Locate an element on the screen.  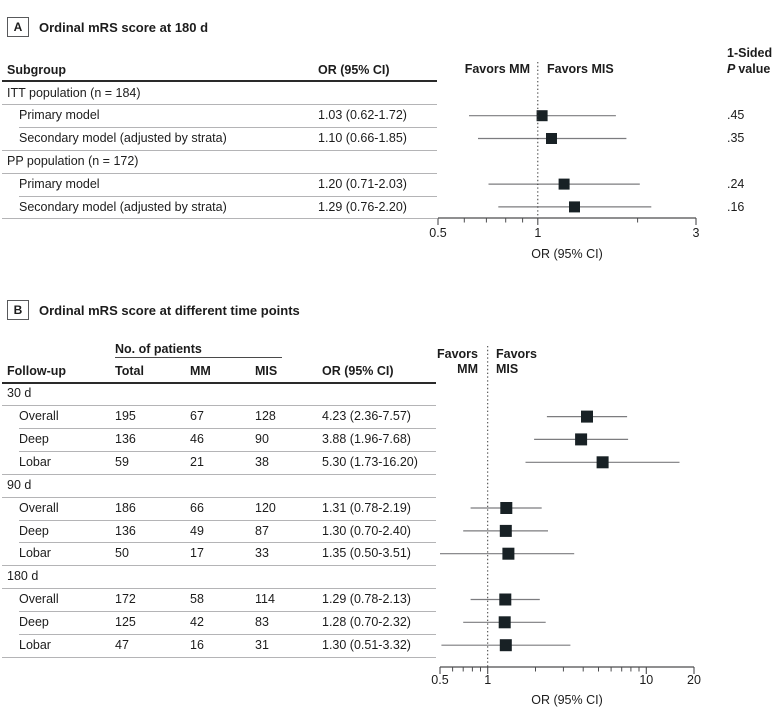
tick-label: 10 is located at coordinates (646, 680).